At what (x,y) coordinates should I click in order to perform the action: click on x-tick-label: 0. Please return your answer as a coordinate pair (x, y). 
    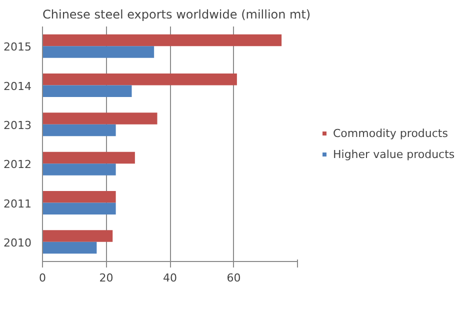
    Looking at the image, I should click on (42, 278).